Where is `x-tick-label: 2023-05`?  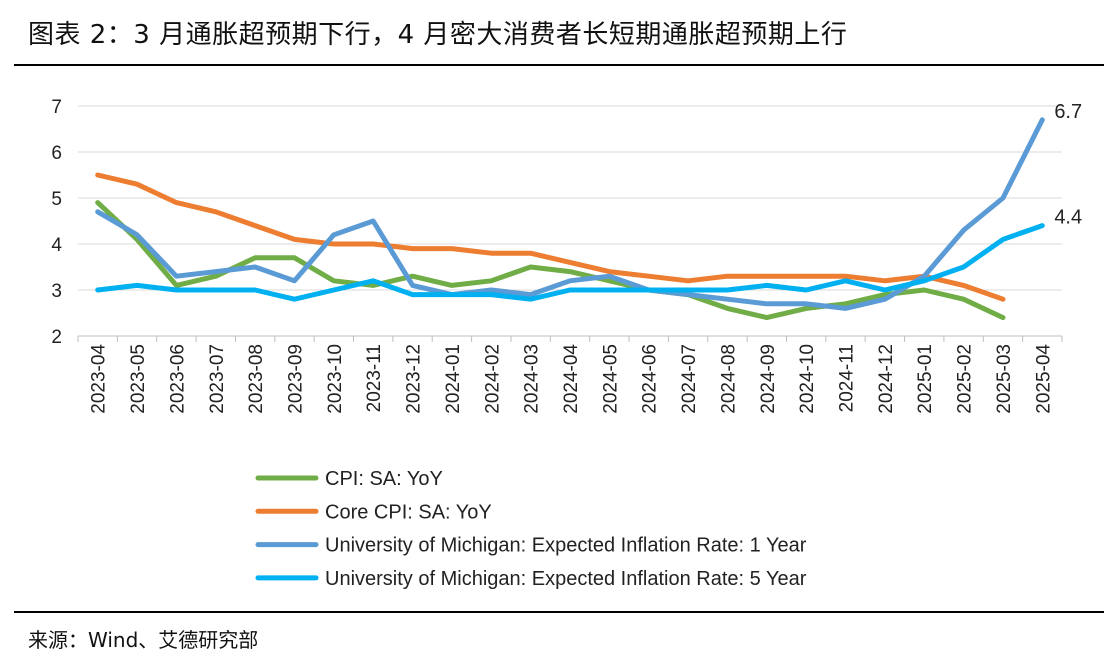
x-tick-label: 2023-05 is located at coordinates (138, 379).